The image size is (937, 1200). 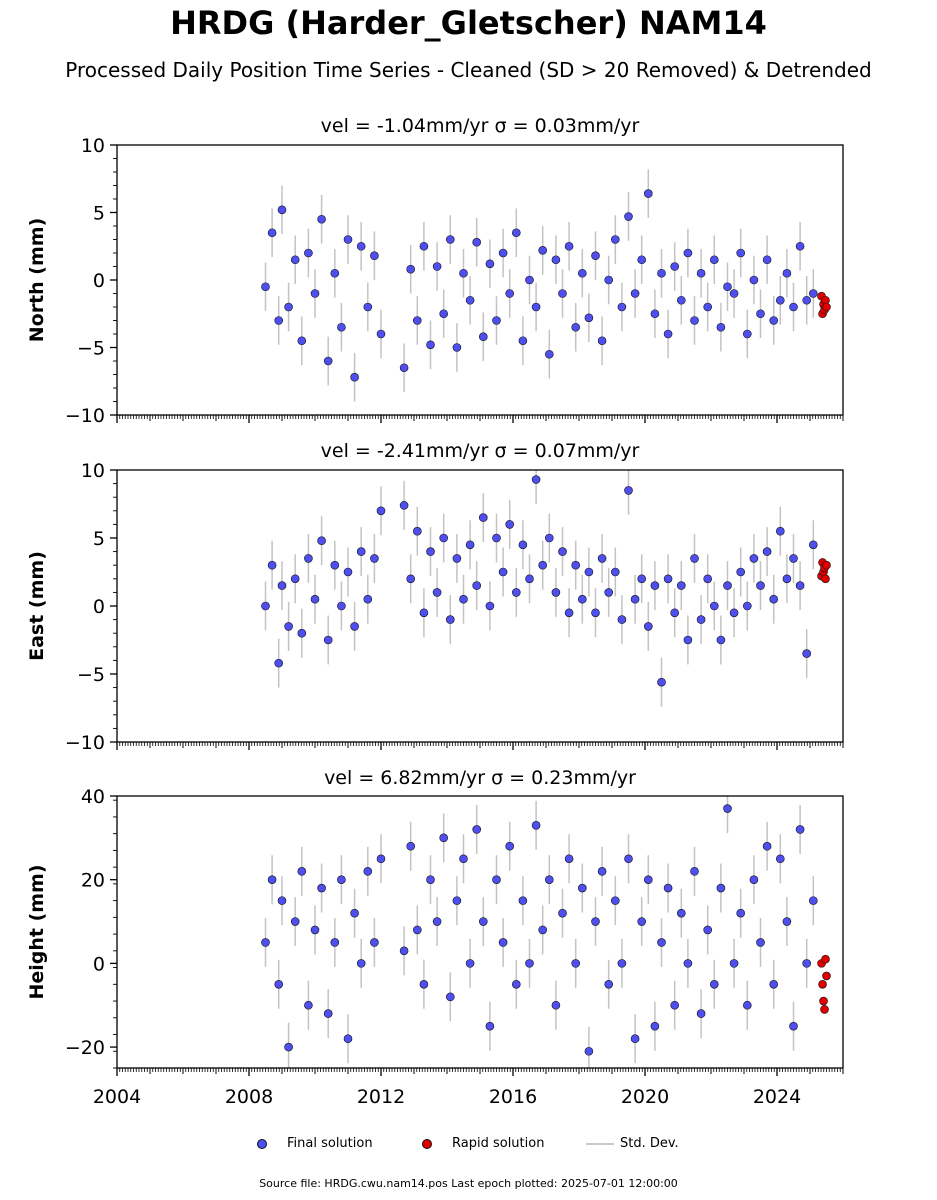 What do you see at coordinates (826, 307) in the screenshot?
I see `north-rapid-point` at bounding box center [826, 307].